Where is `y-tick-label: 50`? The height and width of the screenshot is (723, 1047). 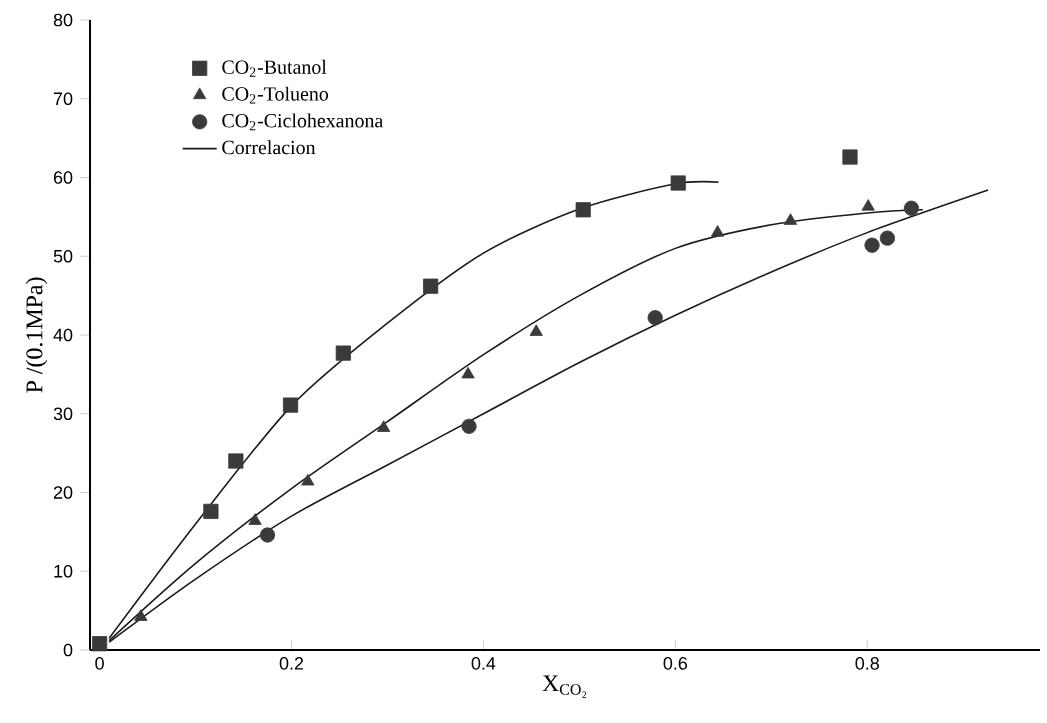
y-tick-label: 50 is located at coordinates (63, 256).